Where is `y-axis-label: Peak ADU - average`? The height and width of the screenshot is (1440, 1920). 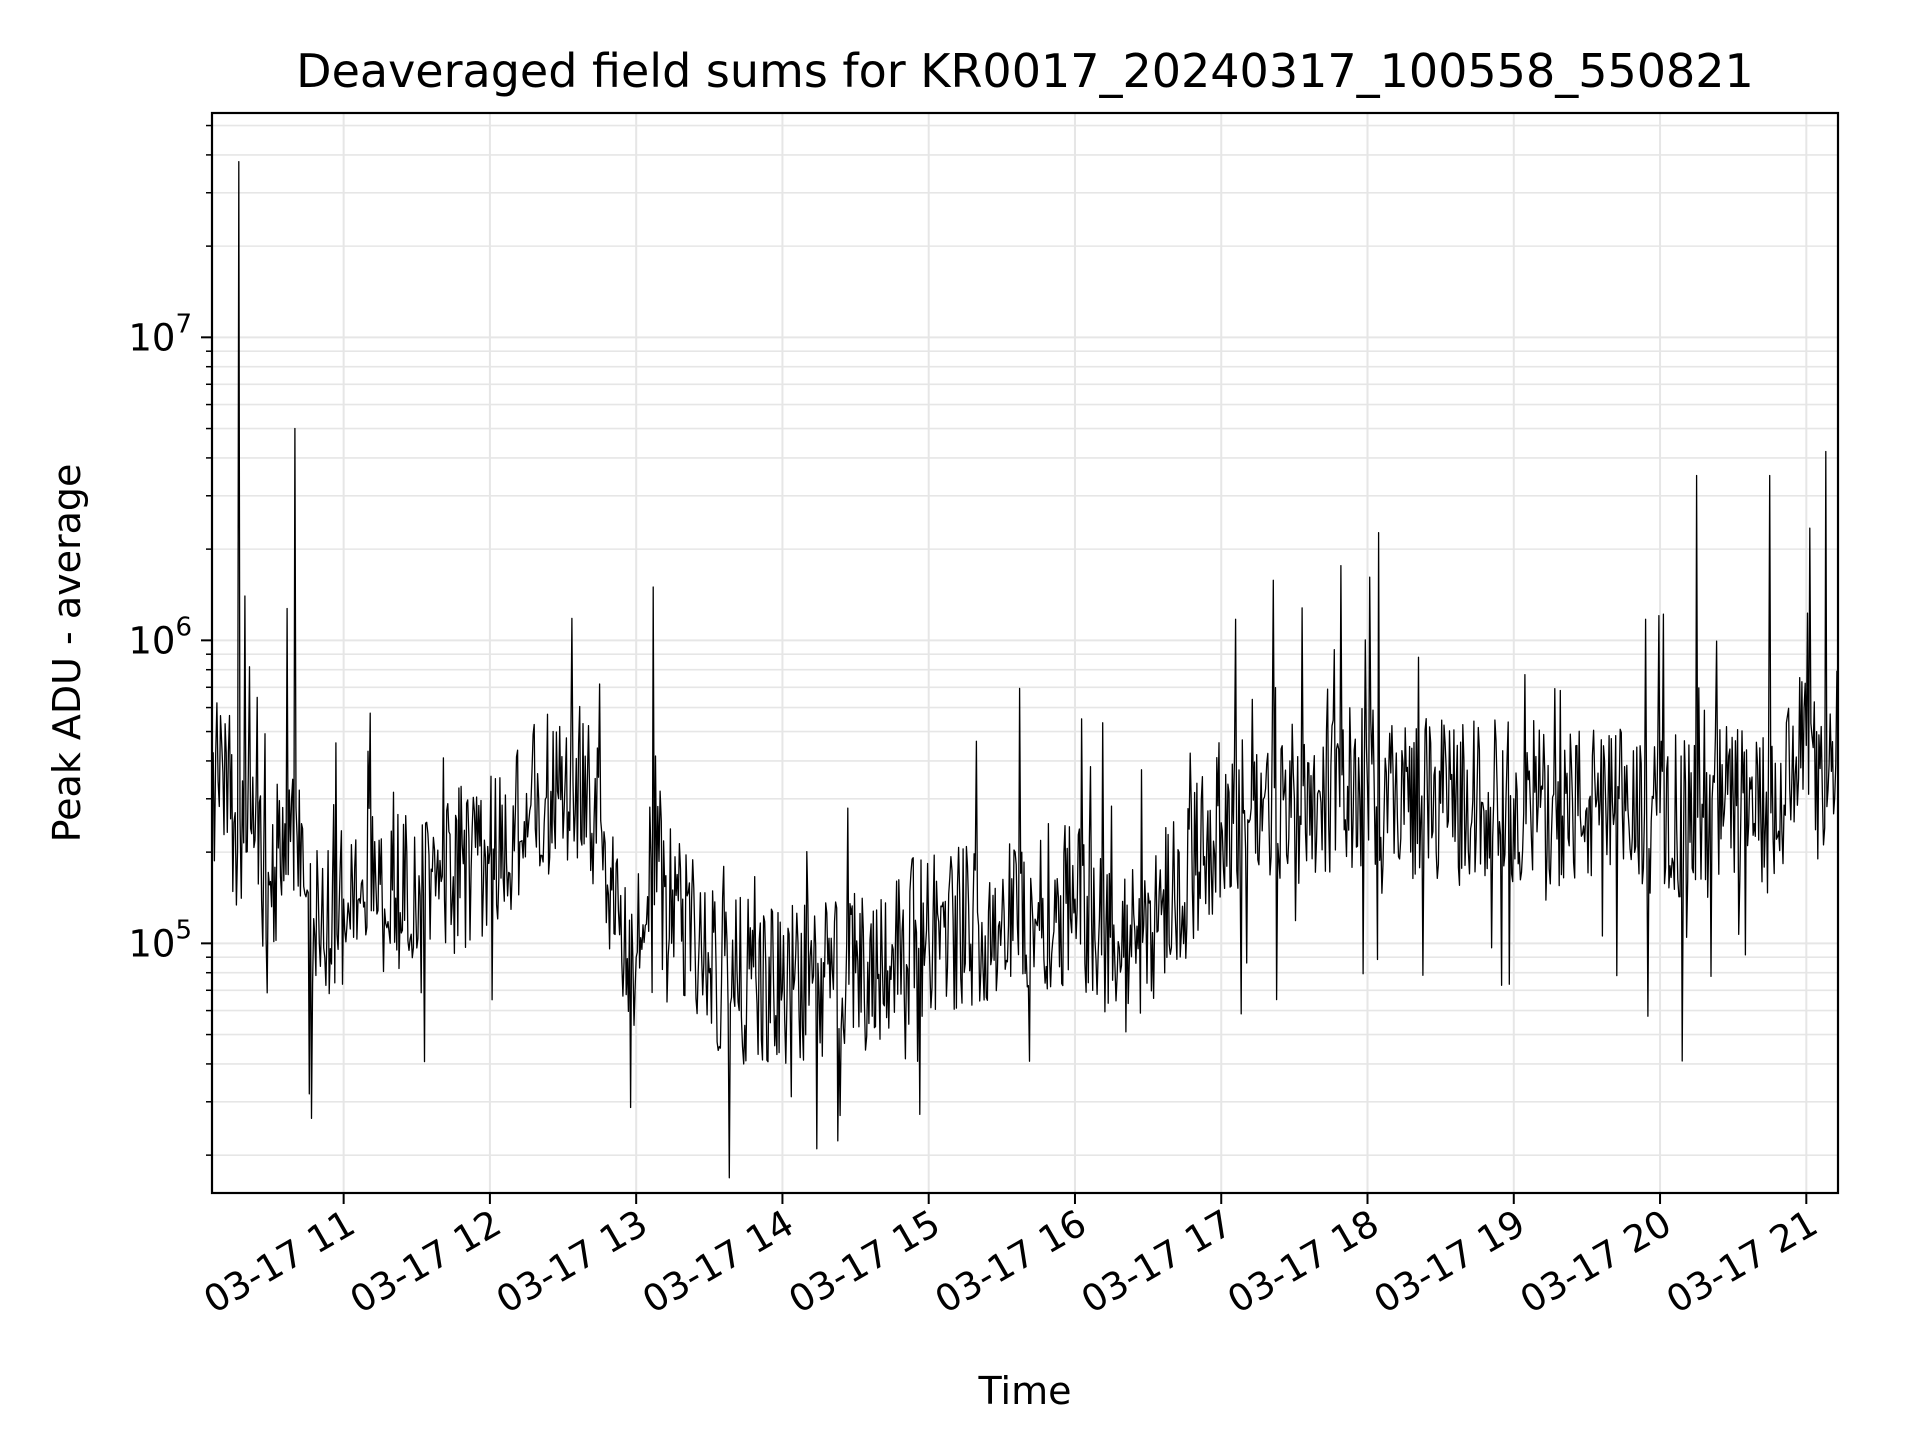
y-axis-label: Peak ADU - average is located at coordinates (67, 653).